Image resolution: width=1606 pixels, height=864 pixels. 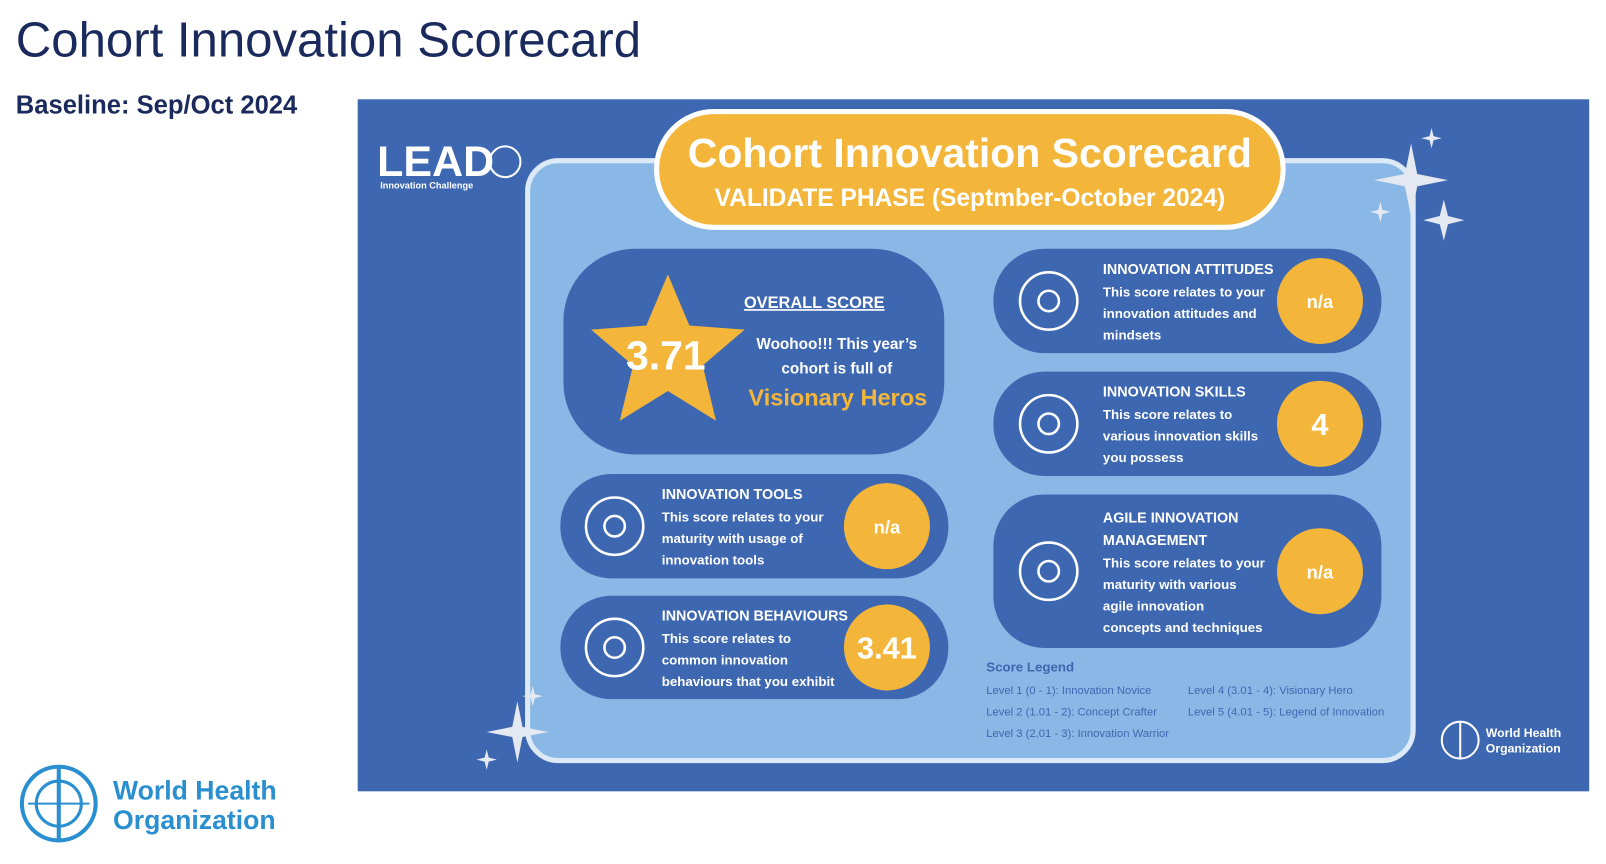 I want to click on card-title: INNOVATION TOOLS, so click(x=732, y=495).